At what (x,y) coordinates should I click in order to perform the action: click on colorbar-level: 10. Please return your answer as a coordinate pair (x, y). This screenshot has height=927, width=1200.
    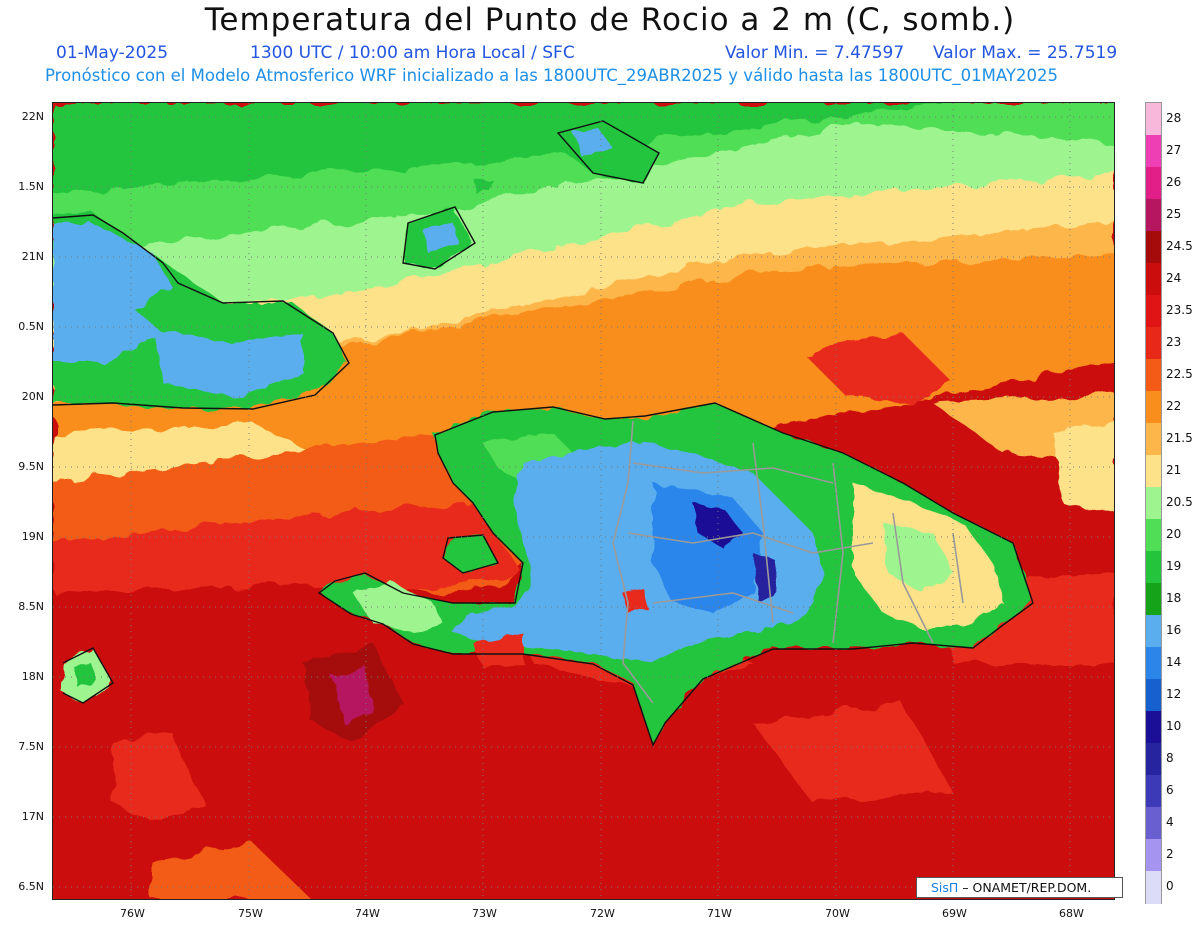
    Looking at the image, I should click on (1174, 726).